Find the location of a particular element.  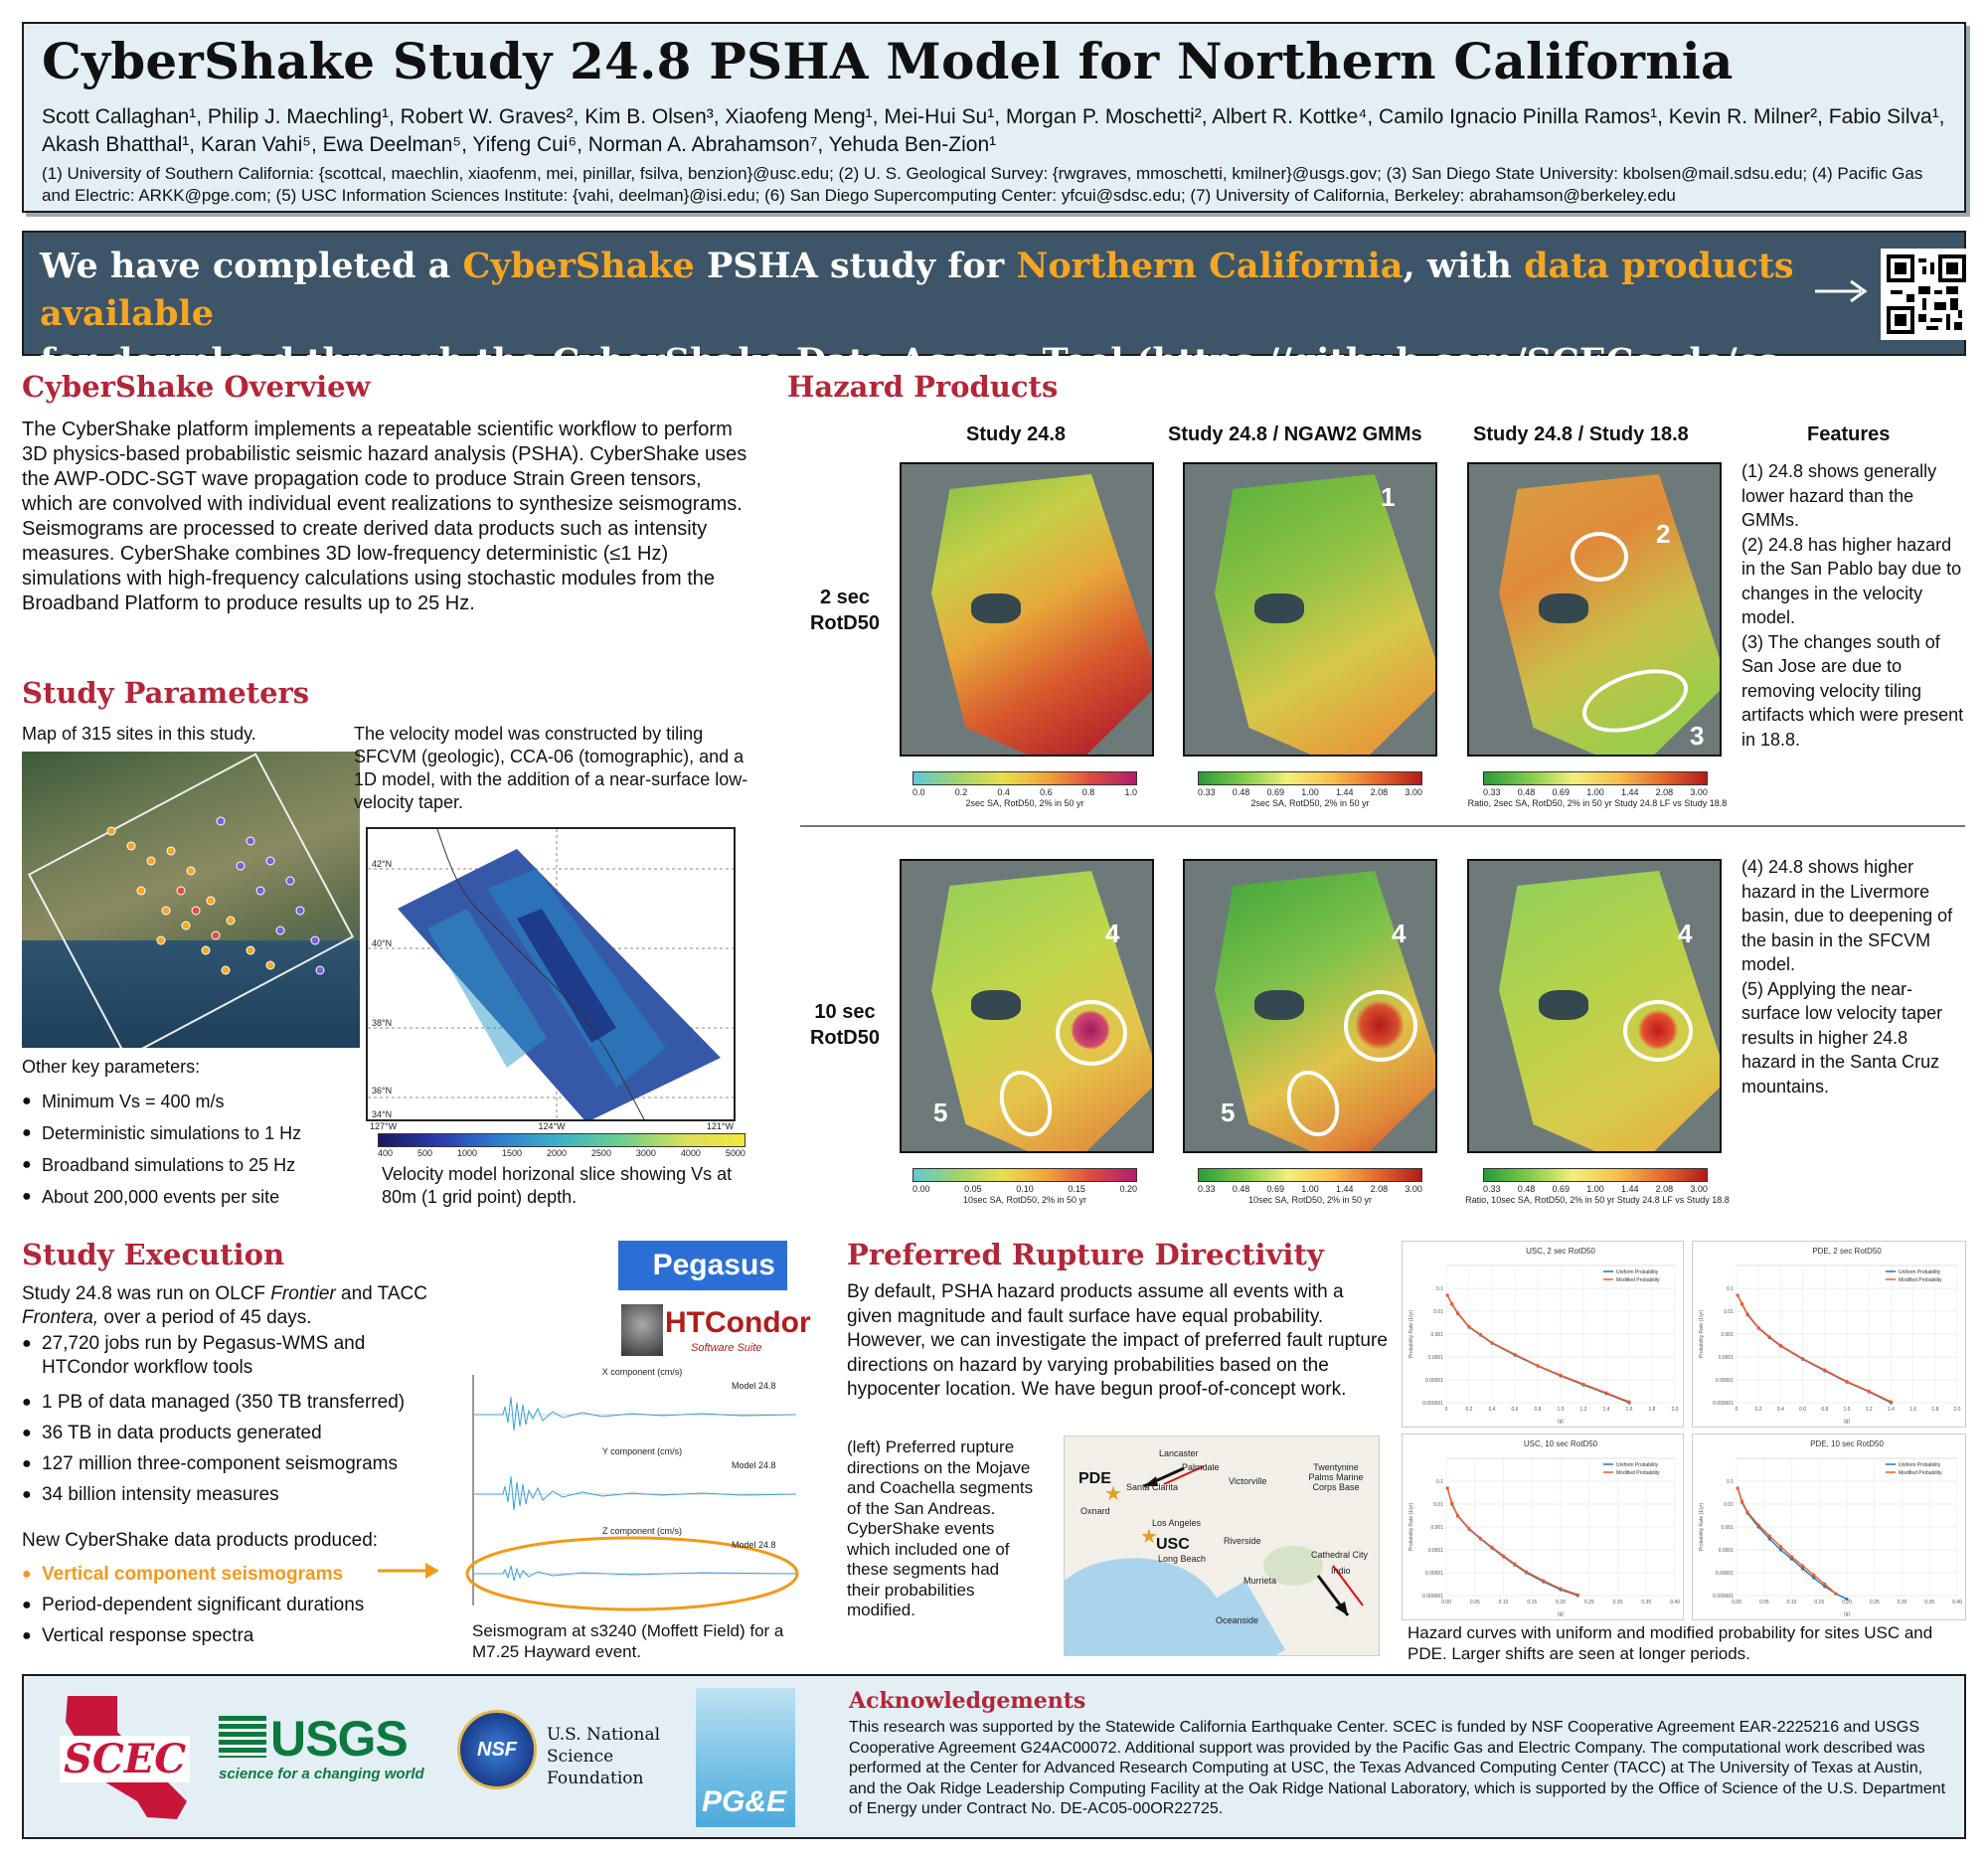

colorbar-tick: 0.20 is located at coordinates (1128, 1189).